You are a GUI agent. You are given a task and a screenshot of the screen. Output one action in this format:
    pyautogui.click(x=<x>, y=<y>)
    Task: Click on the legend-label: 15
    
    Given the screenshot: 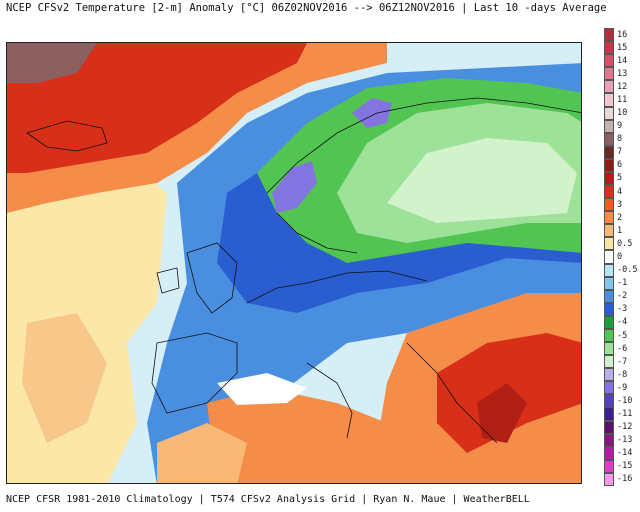 What is the action you would take?
    pyautogui.click(x=622, y=47)
    